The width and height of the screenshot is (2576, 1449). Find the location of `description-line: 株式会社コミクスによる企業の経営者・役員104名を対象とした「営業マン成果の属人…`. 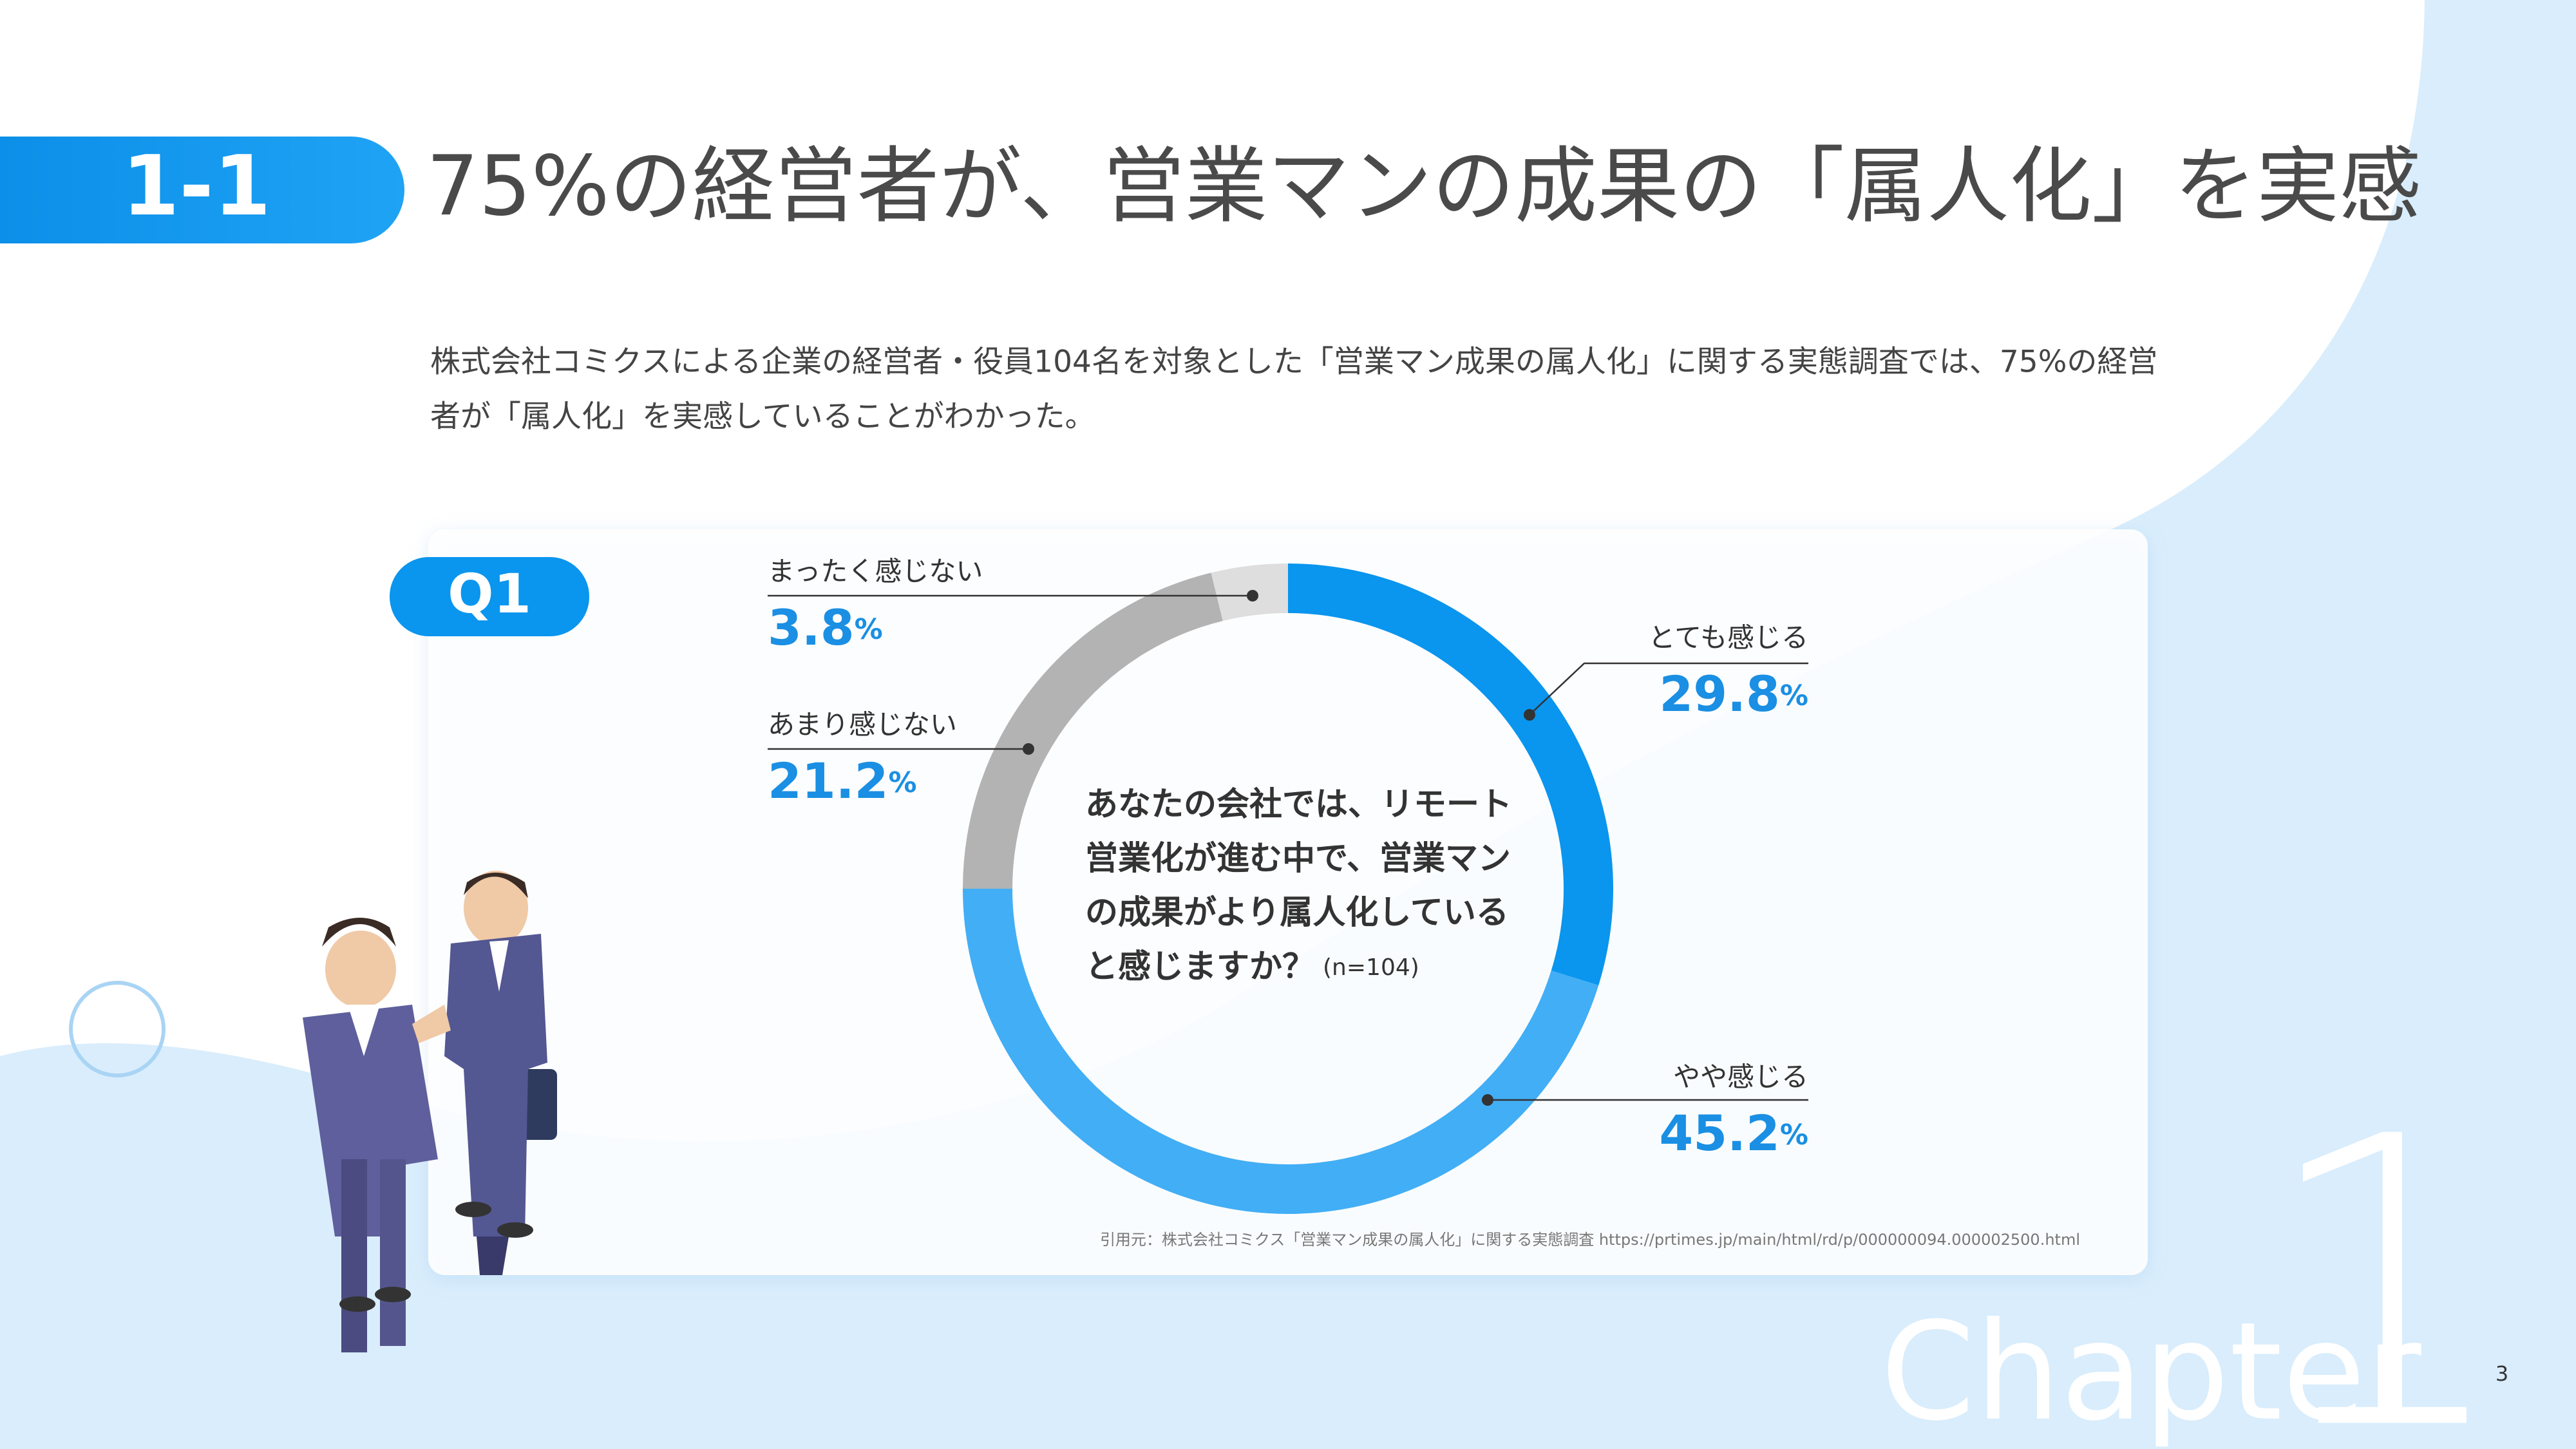

description-line: 株式会社コミクスによる企業の経営者・役員104名を対象とした「営業マン成果の属人… is located at coordinates (1293, 363).